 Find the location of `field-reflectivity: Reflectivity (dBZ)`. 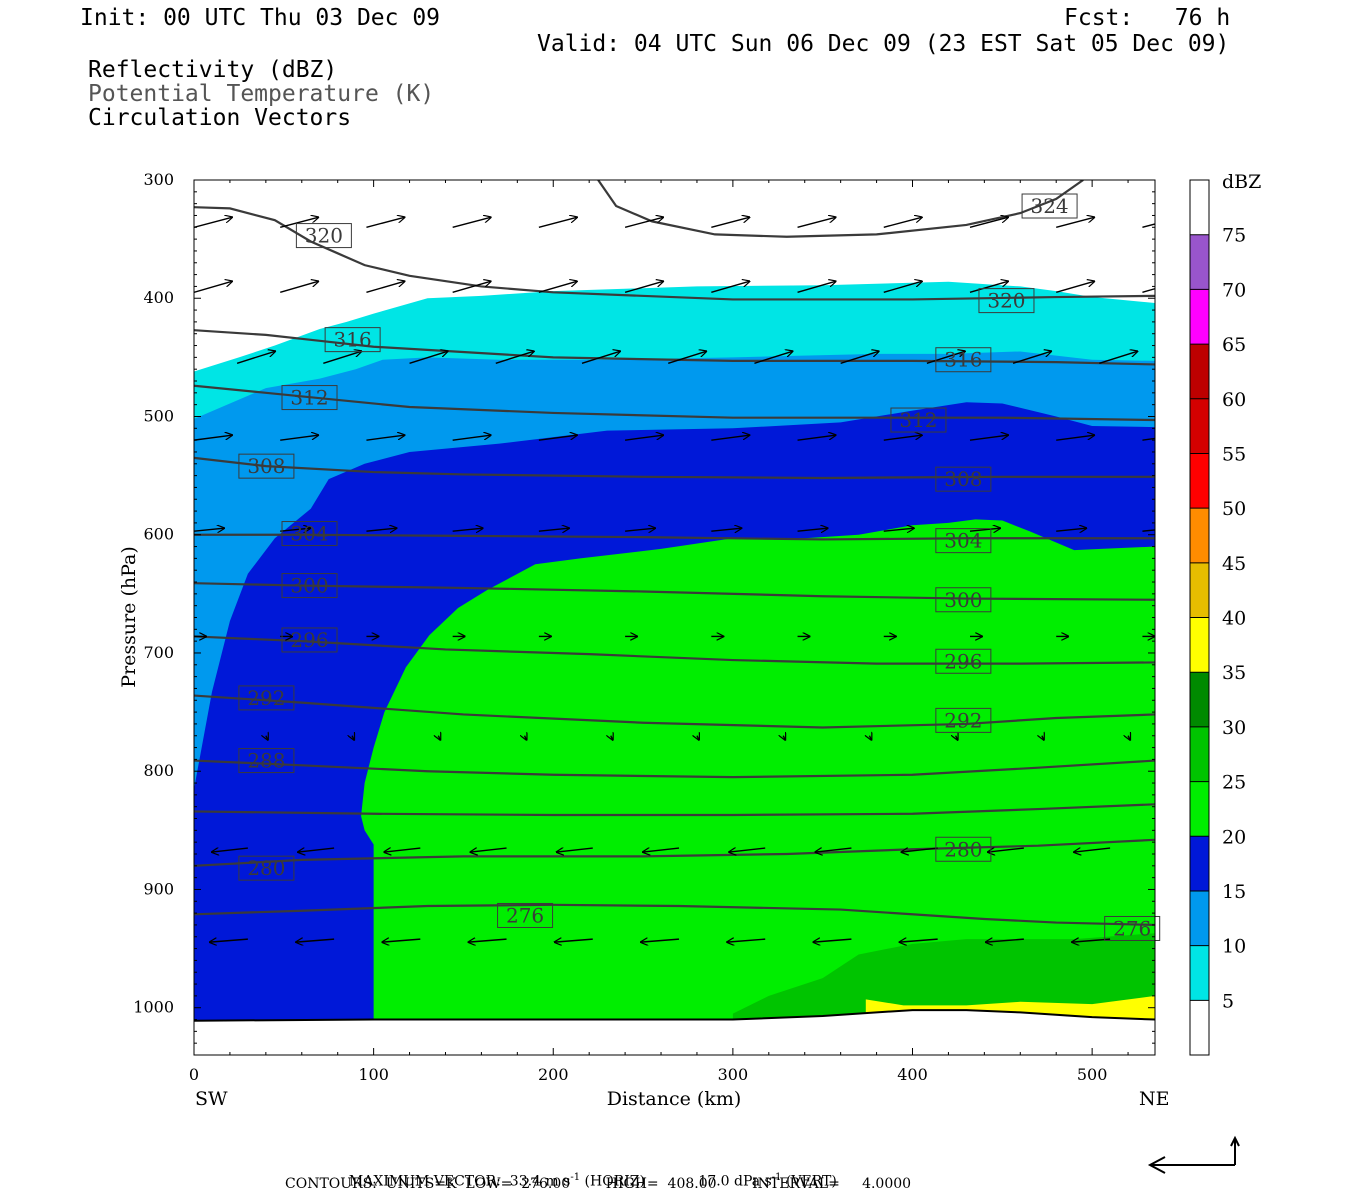

field-reflectivity: Reflectivity (dBZ) is located at coordinates (213, 70).